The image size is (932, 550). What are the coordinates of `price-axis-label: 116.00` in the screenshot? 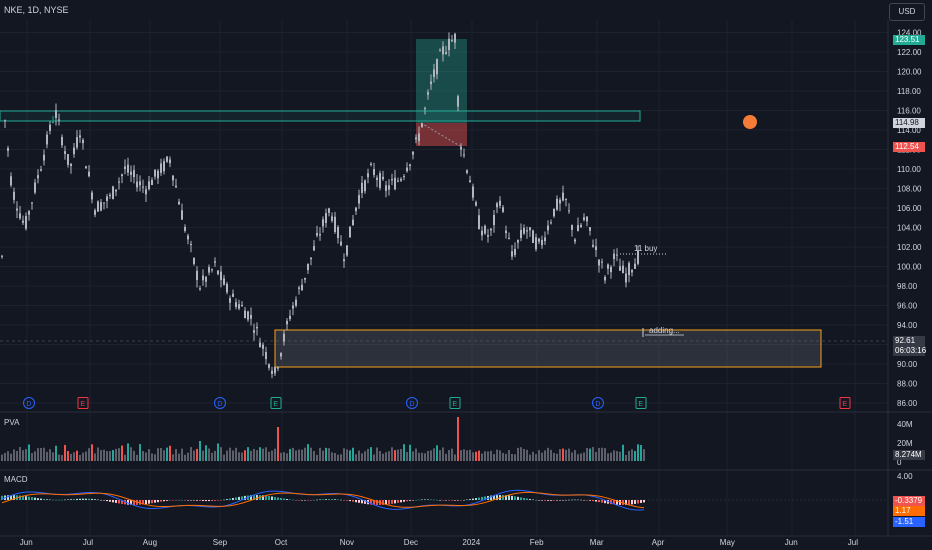 It's located at (909, 111).